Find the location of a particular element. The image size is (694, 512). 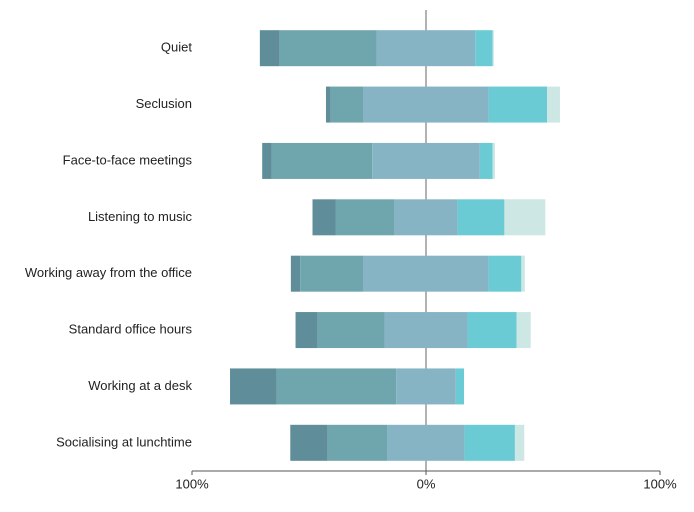

x-tick-label: 0% is located at coordinates (426, 483).